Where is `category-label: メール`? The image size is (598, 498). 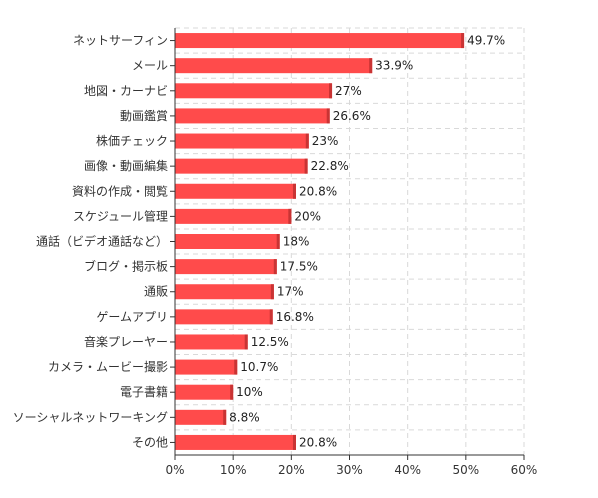
category-label: メール is located at coordinates (150, 66).